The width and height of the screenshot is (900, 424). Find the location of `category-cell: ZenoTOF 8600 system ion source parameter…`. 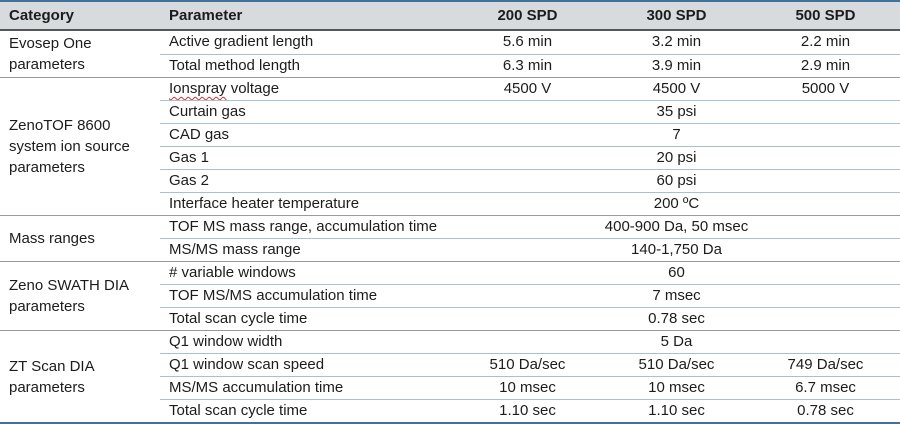

category-cell: ZenoTOF 8600 system ion source parameter… is located at coordinates (80, 146).